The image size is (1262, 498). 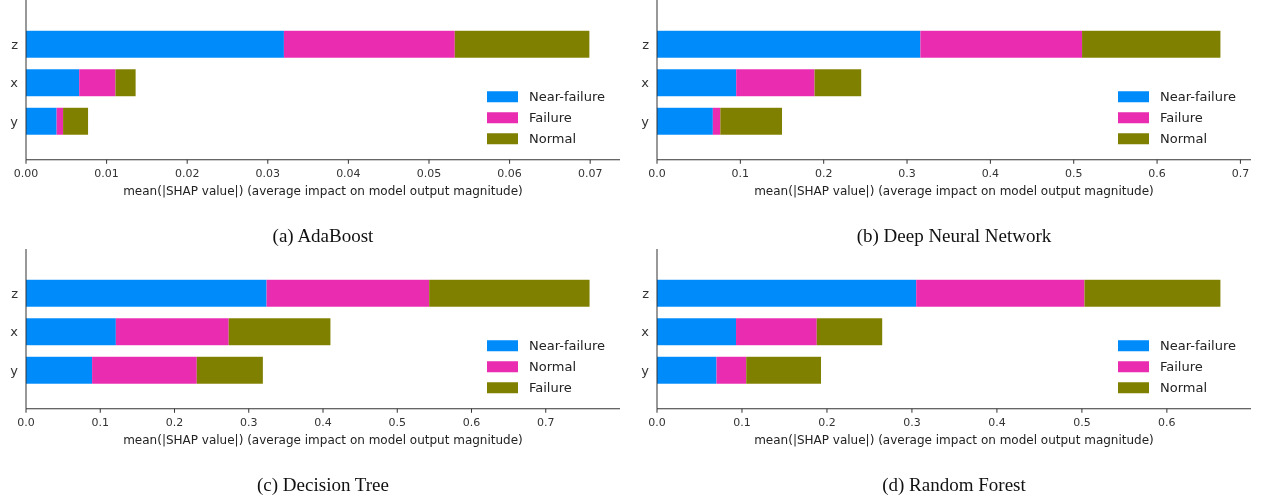 I want to click on x-tick-label: 0.05, so click(x=429, y=173).